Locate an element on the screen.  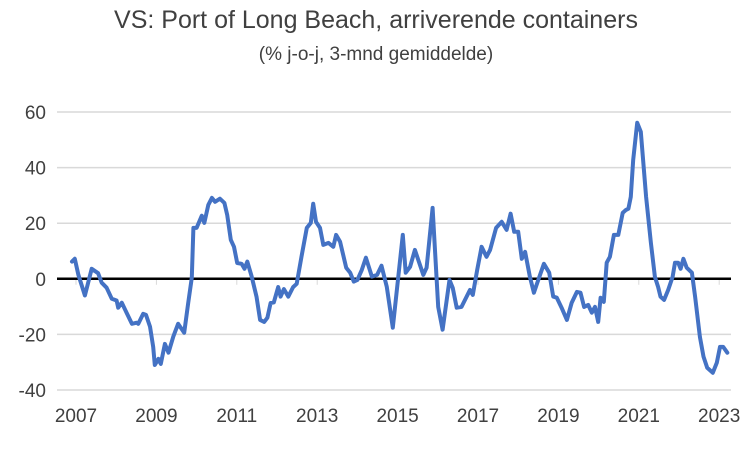
x-tick-label: 2009 is located at coordinates (156, 416).